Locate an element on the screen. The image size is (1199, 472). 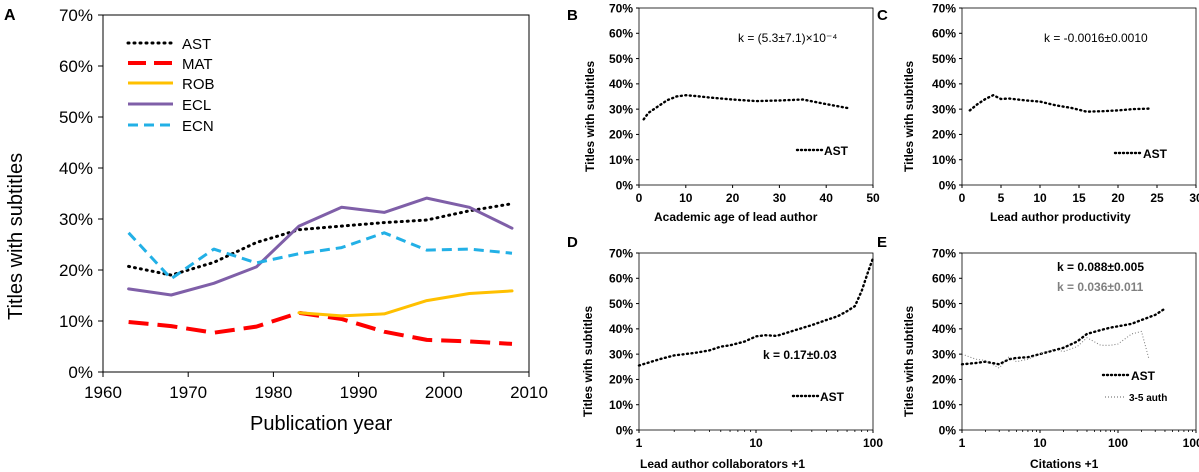
x-tick-label-b-5: 50 is located at coordinates (873, 198).